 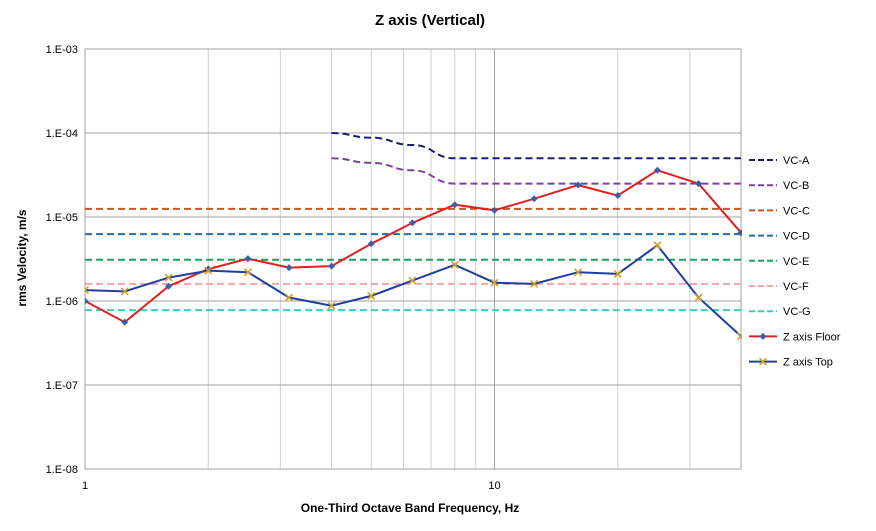 What do you see at coordinates (494, 486) in the screenshot?
I see `x-tick-label: 10` at bounding box center [494, 486].